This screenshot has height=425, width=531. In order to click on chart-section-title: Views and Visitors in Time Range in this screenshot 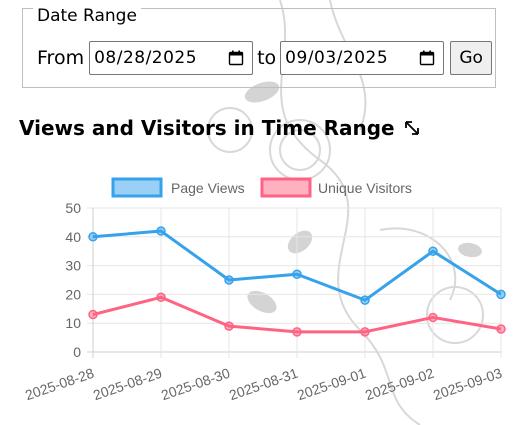, I will do `click(207, 128)`.